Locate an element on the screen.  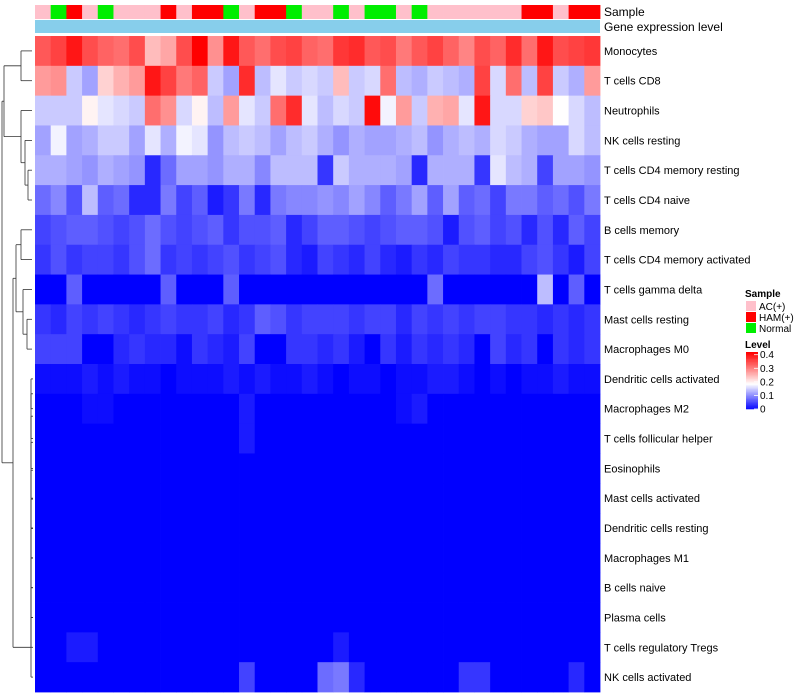
row-label: Macrophages M0 is located at coordinates (646, 350).